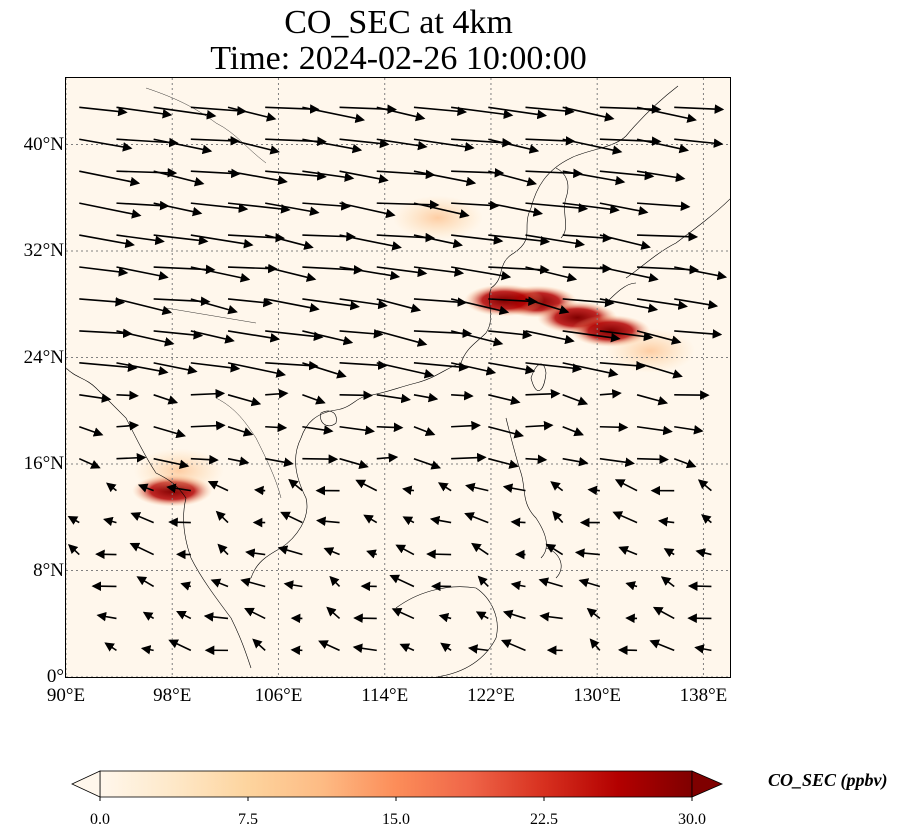  Describe the element at coordinates (172, 695) in the screenshot. I see `lon-tick-label: 98°E` at that location.